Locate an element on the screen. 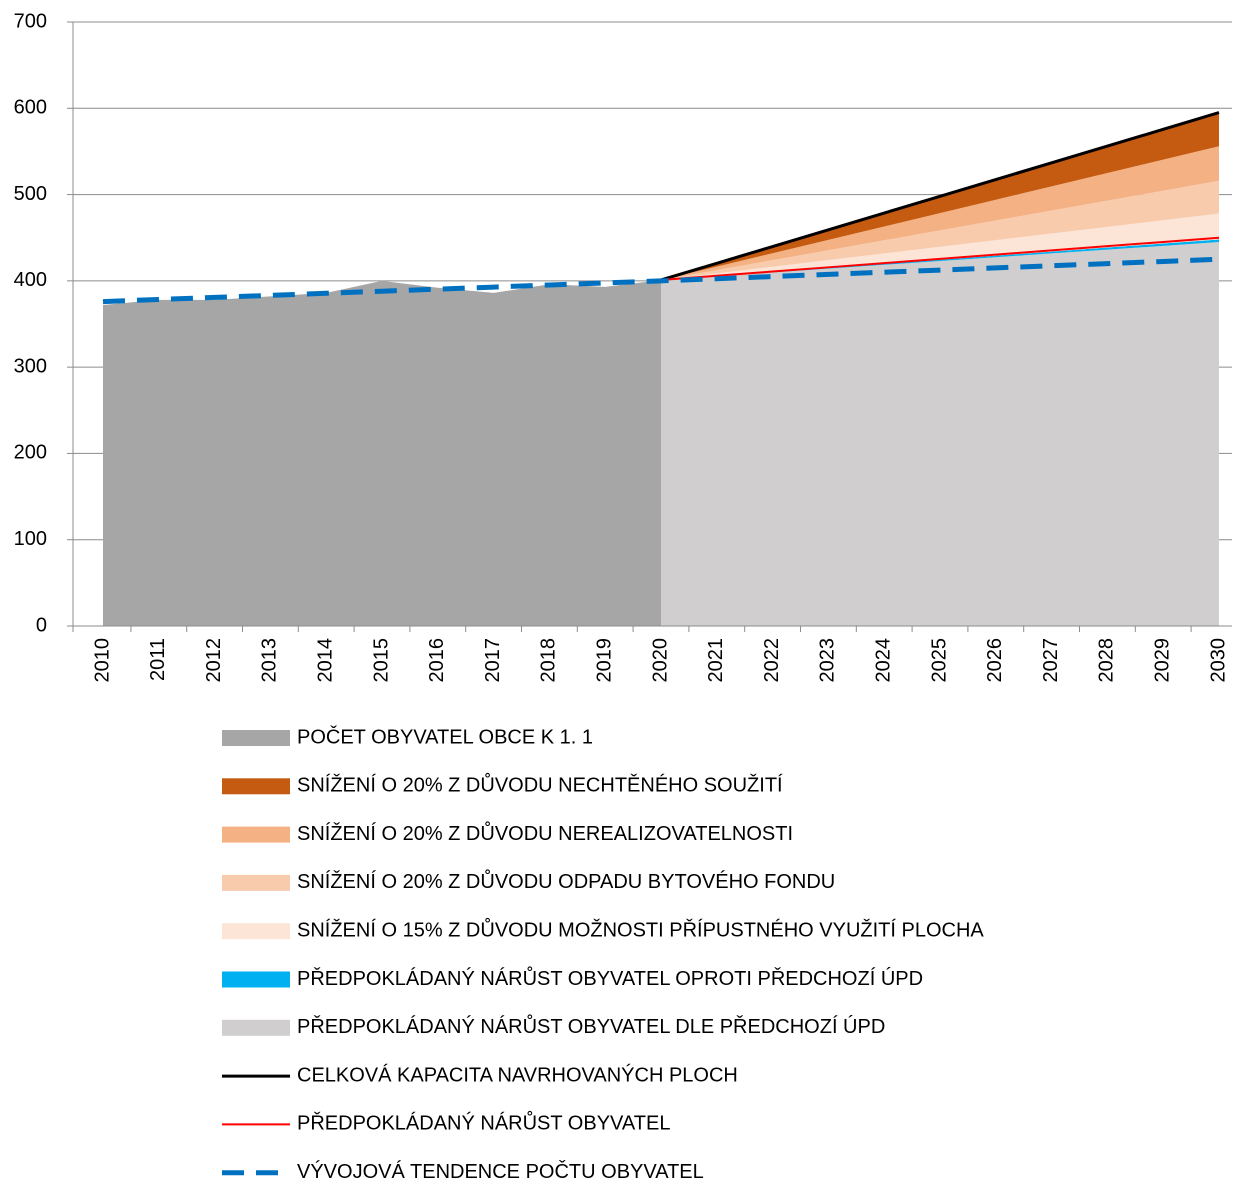 The image size is (1237, 1180). x-tick-label: 2011 is located at coordinates (158, 659).